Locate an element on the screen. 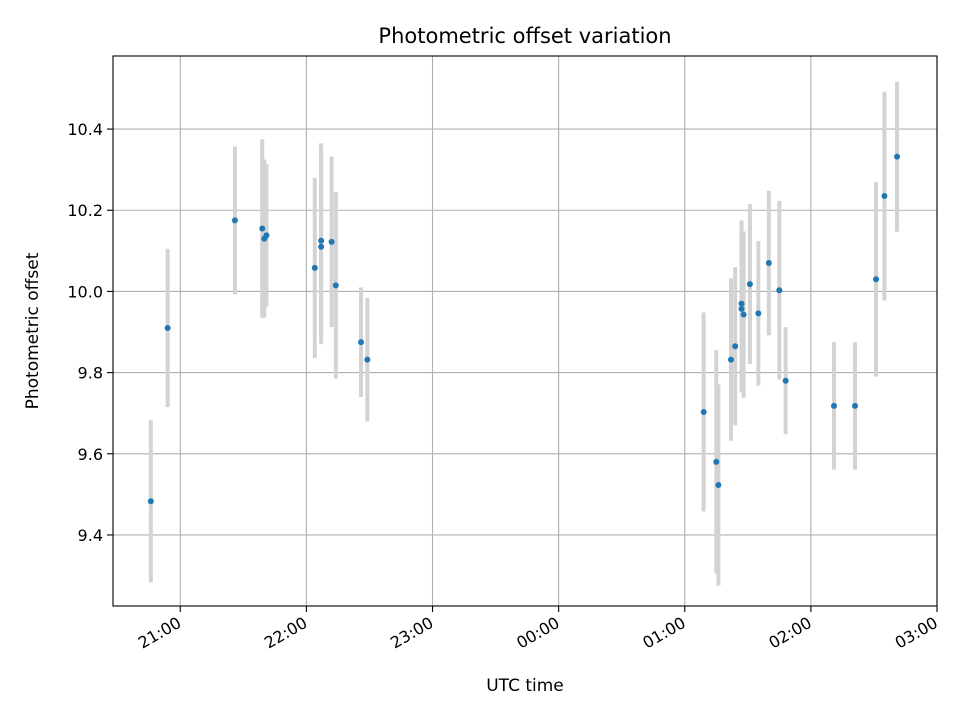  y-axis-label: Photometric offset is located at coordinates (33, 330).